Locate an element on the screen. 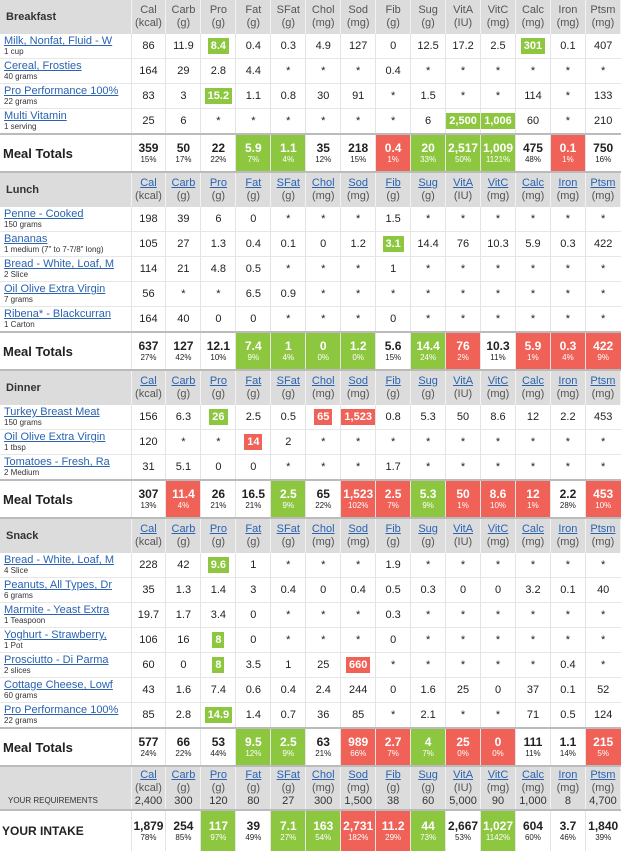 Image resolution: width=625 pixels, height=851 pixels. food-link: Tomatoes - Fresh, Ra is located at coordinates (57, 462).